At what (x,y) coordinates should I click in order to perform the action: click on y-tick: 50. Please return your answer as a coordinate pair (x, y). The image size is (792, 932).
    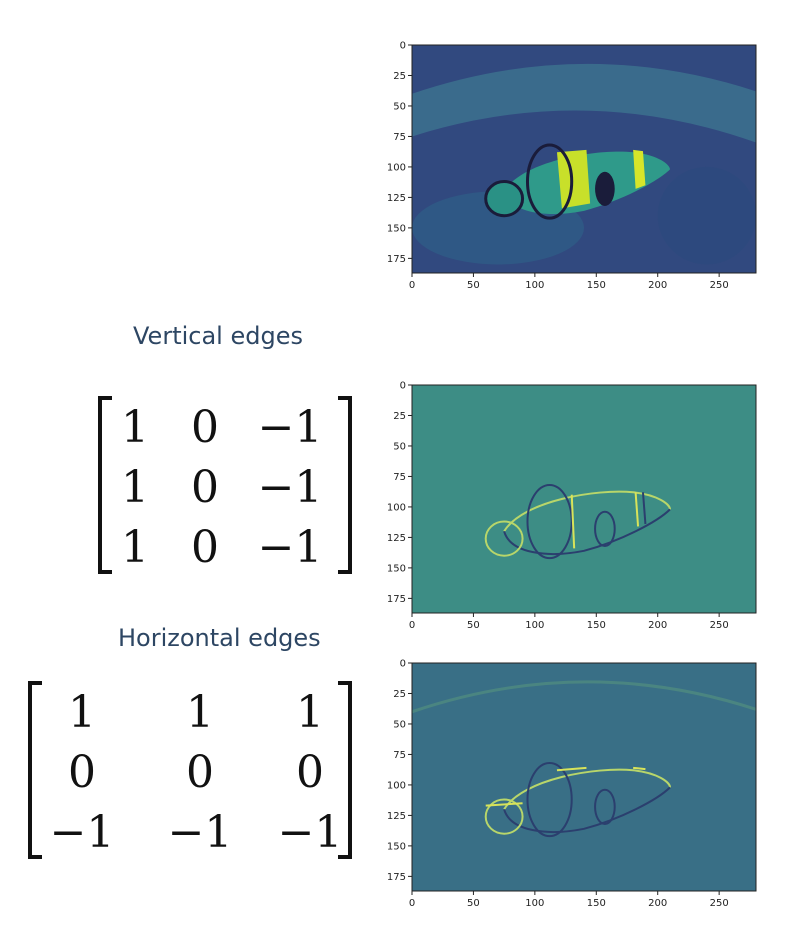
    Looking at the image, I should click on (402, 446).